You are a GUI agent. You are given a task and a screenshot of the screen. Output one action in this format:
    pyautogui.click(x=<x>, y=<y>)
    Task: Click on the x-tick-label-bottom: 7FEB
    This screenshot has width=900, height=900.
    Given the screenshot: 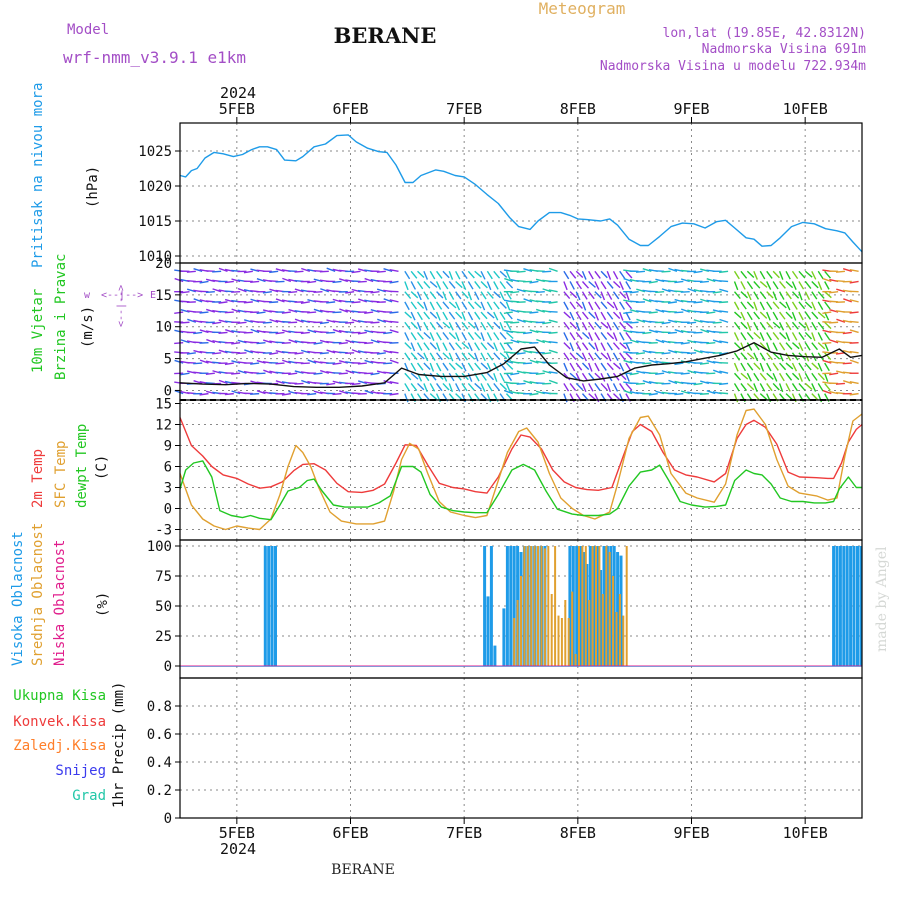 What is the action you would take?
    pyautogui.click(x=464, y=833)
    